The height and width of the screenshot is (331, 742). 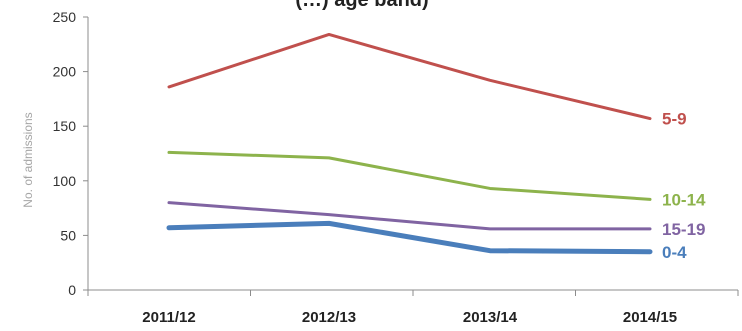 What do you see at coordinates (68, 235) in the screenshot?
I see `y-tick-label: 50` at bounding box center [68, 235].